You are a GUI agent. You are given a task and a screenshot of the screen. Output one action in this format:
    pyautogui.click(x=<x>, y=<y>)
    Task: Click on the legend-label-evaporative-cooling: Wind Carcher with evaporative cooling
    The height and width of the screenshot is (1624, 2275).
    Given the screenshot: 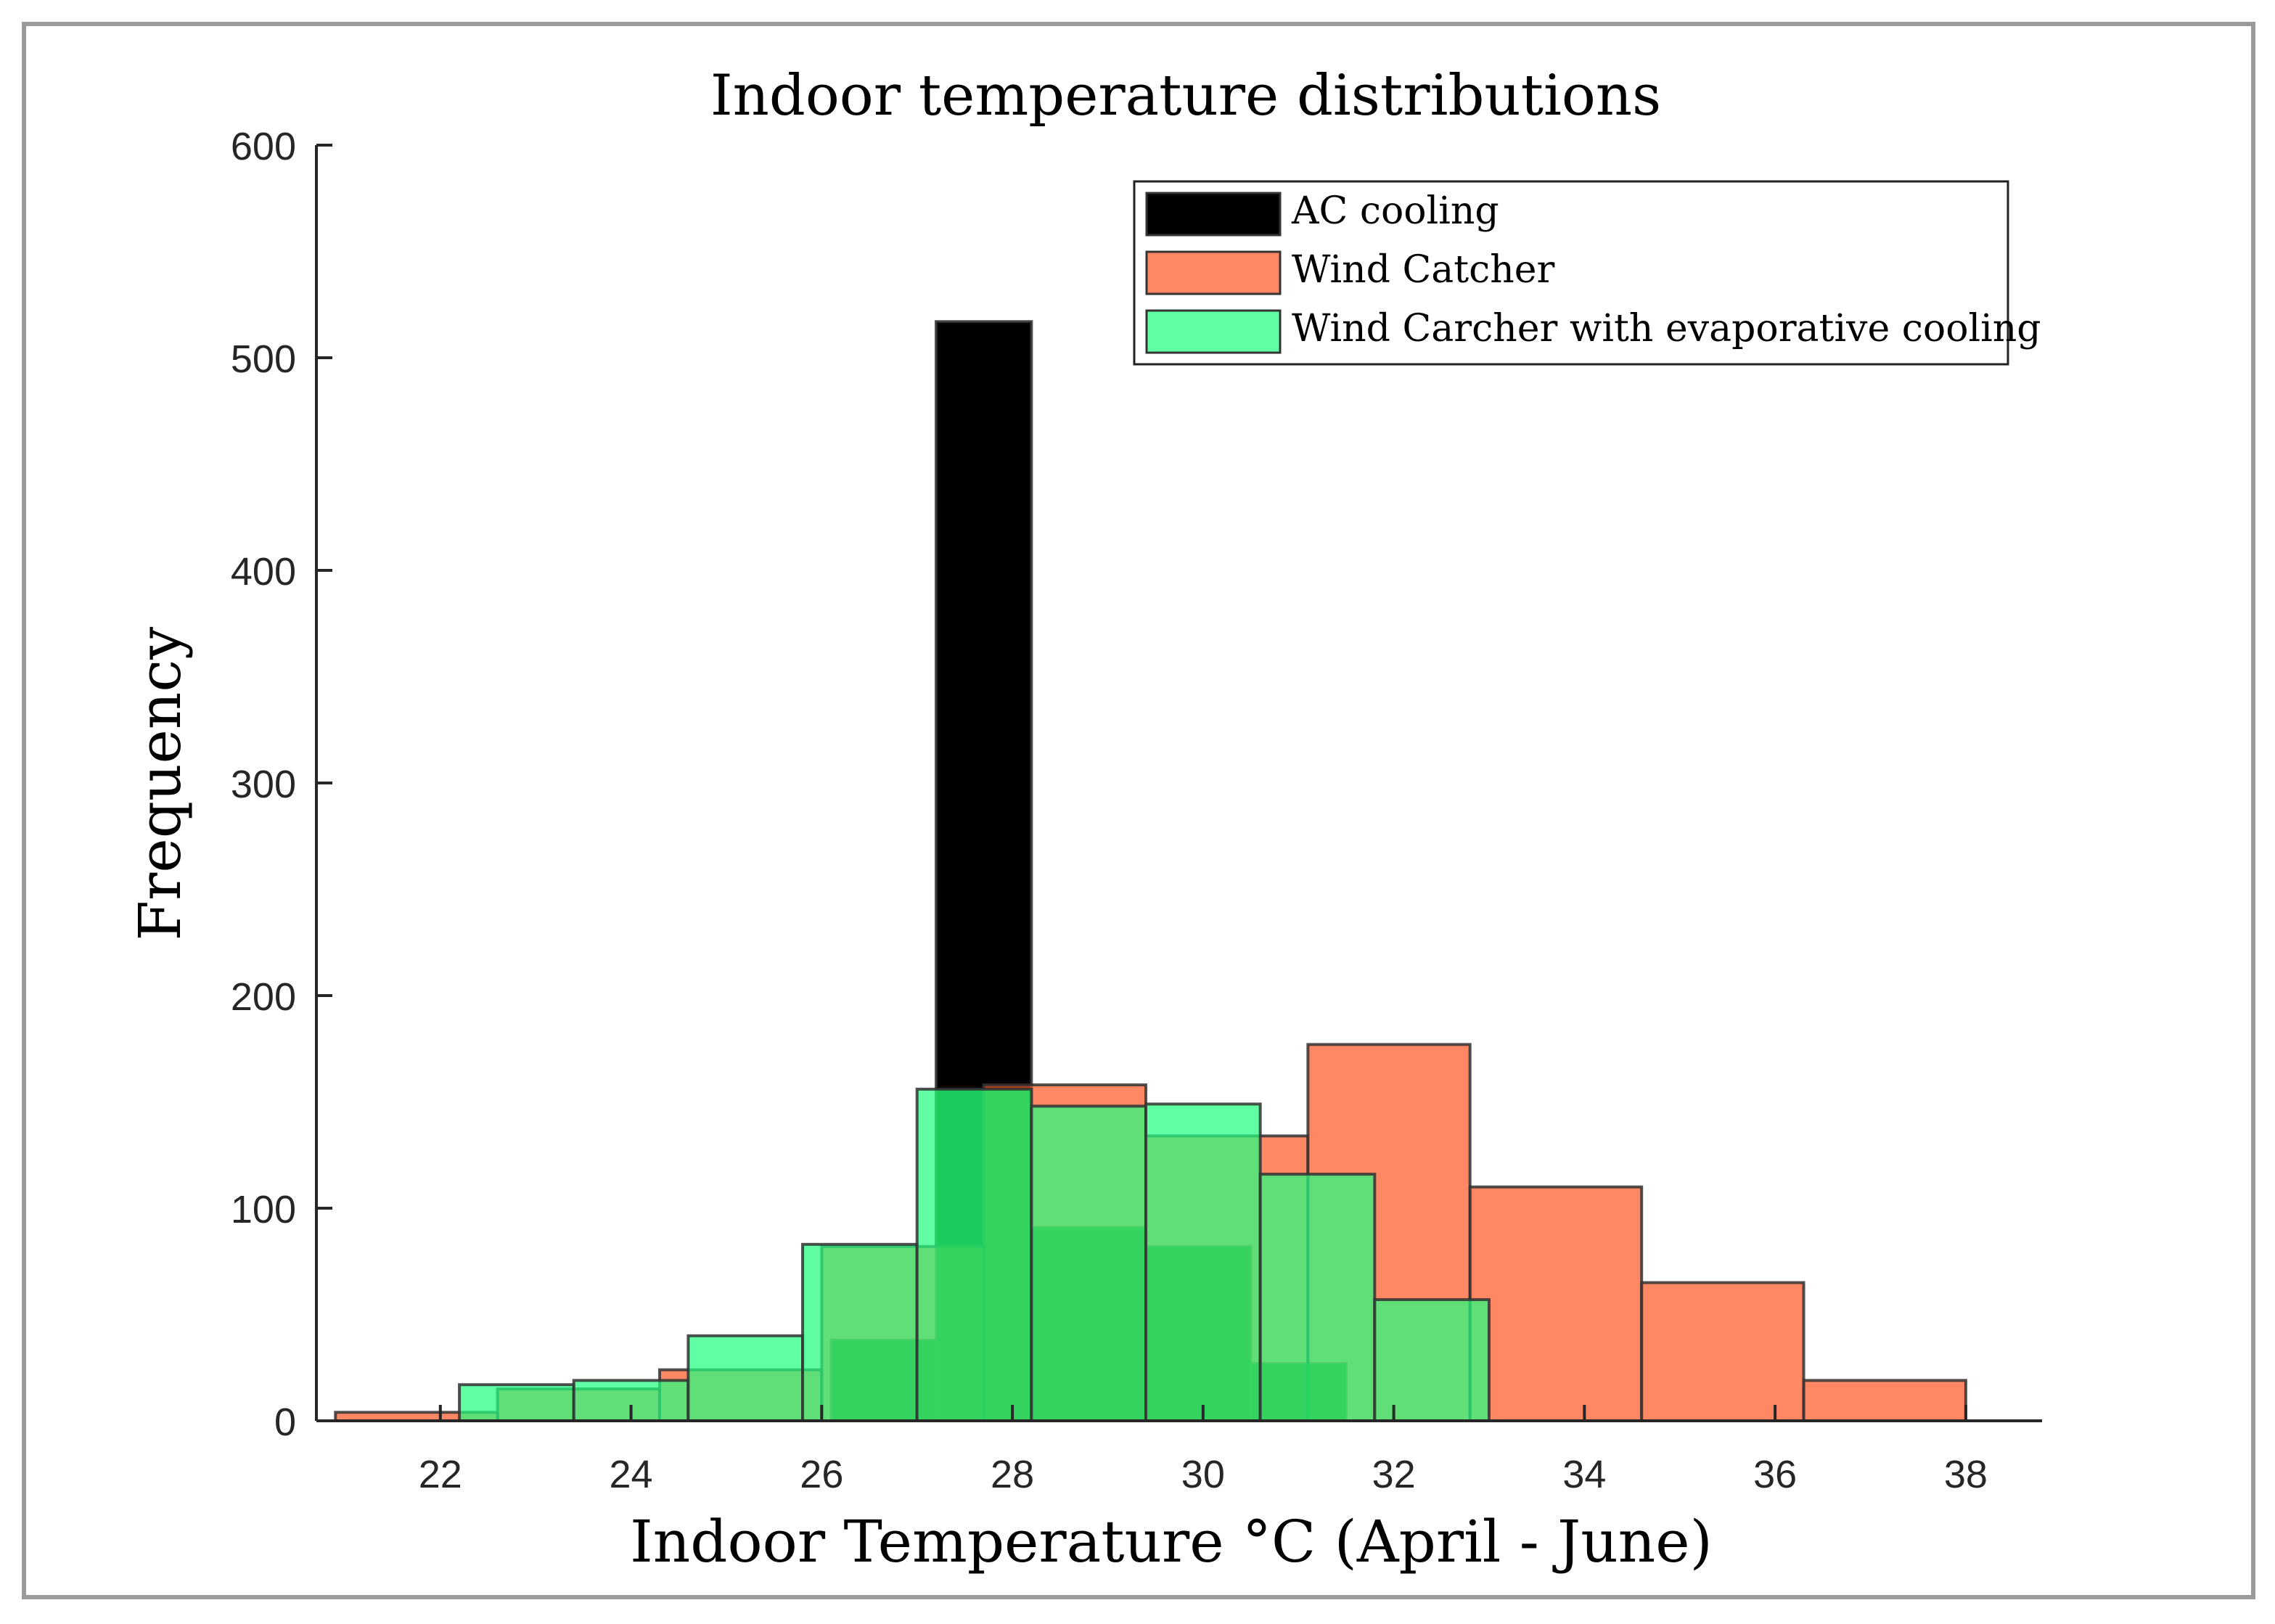 What is the action you would take?
    pyautogui.click(x=1666, y=328)
    